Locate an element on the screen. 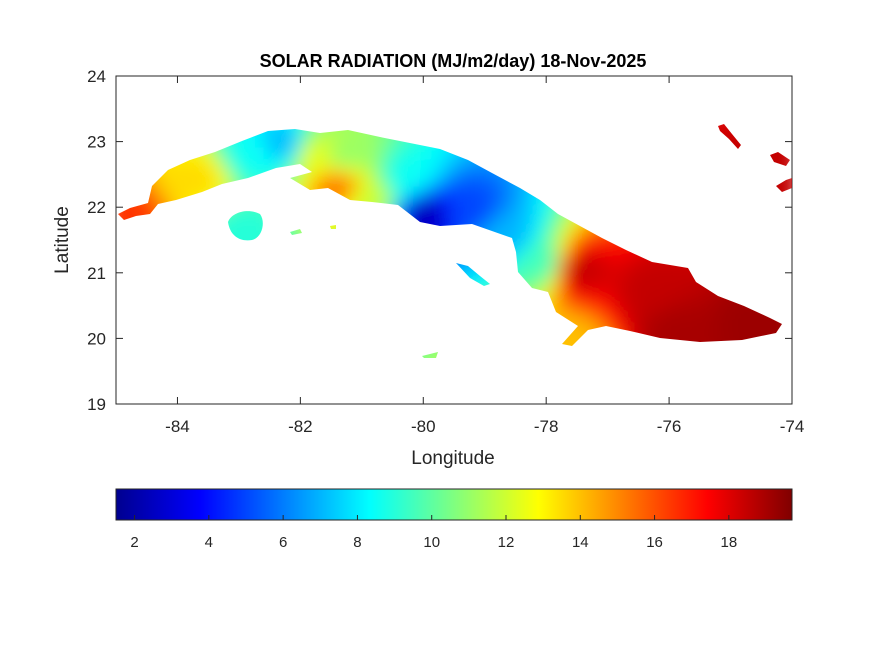  x-axis-label: Longitude is located at coordinates (452, 458).